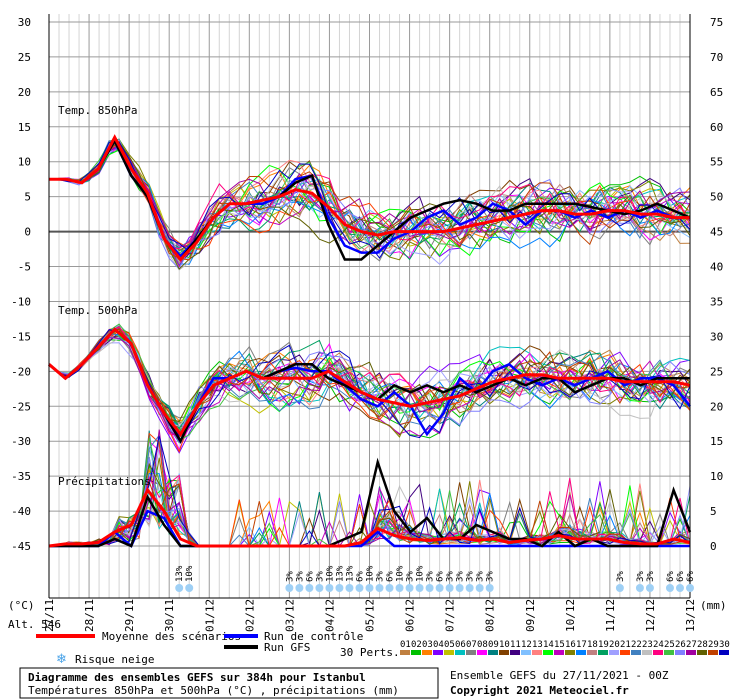 The height and width of the screenshot is (700, 740). Describe the element at coordinates (716, 22) in the screenshot. I see `right-tick-label: 75` at that location.